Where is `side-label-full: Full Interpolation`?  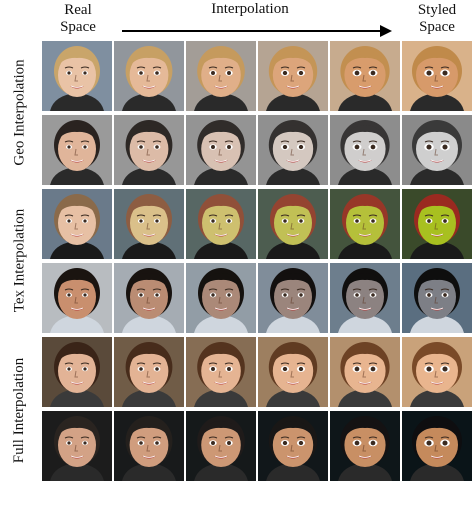 side-label-full: Full Interpolation is located at coordinates (20, 410).